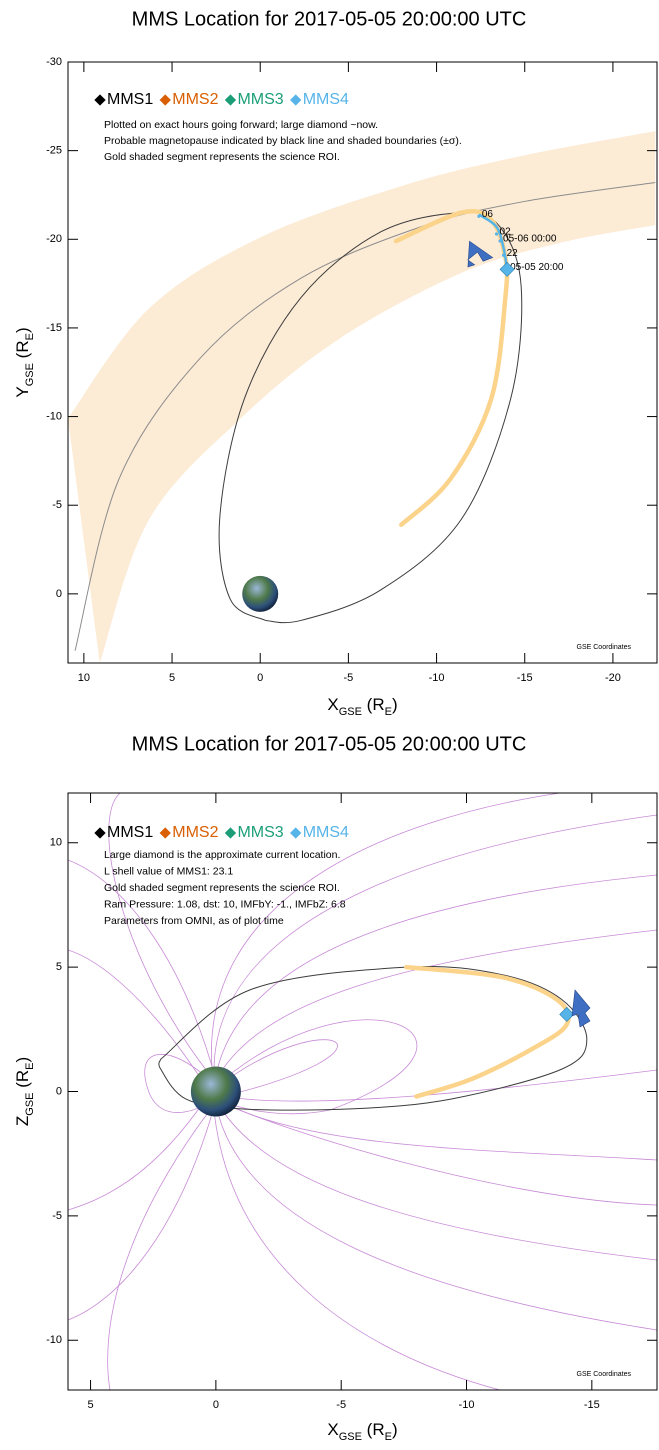  Describe the element at coordinates (84, 678) in the screenshot. I see `x-tick-label: 10` at that location.